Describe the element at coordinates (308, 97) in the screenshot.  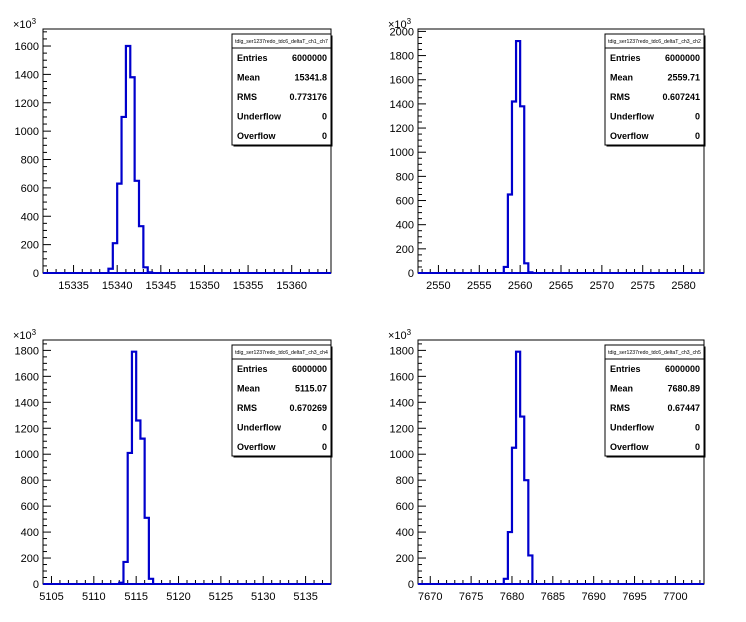
I see `stats-row-value: 0.773176` at that location.